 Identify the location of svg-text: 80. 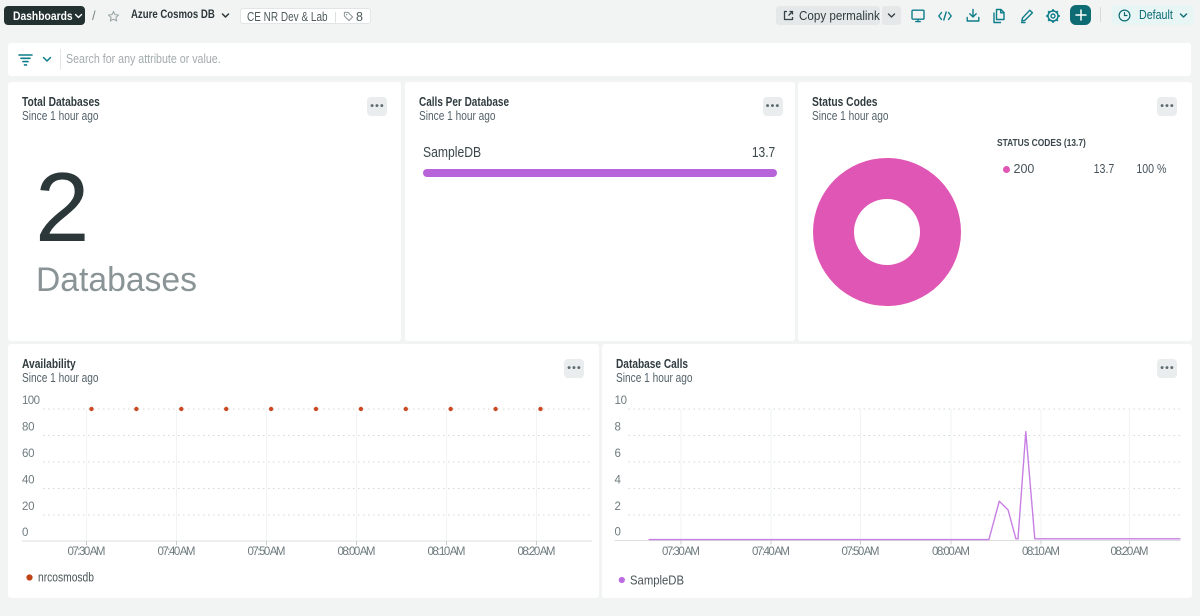
(28, 428).